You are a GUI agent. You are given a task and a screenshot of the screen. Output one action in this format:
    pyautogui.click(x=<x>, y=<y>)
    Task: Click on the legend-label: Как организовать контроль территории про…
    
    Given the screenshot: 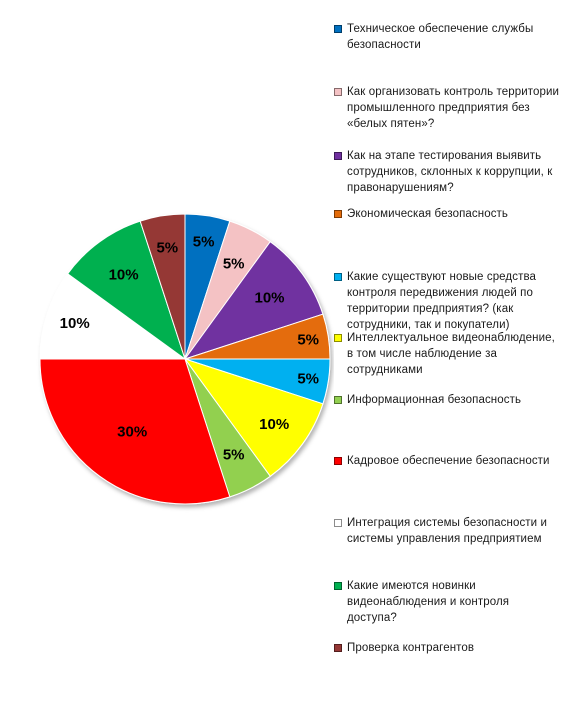 What is the action you would take?
    pyautogui.click(x=453, y=108)
    